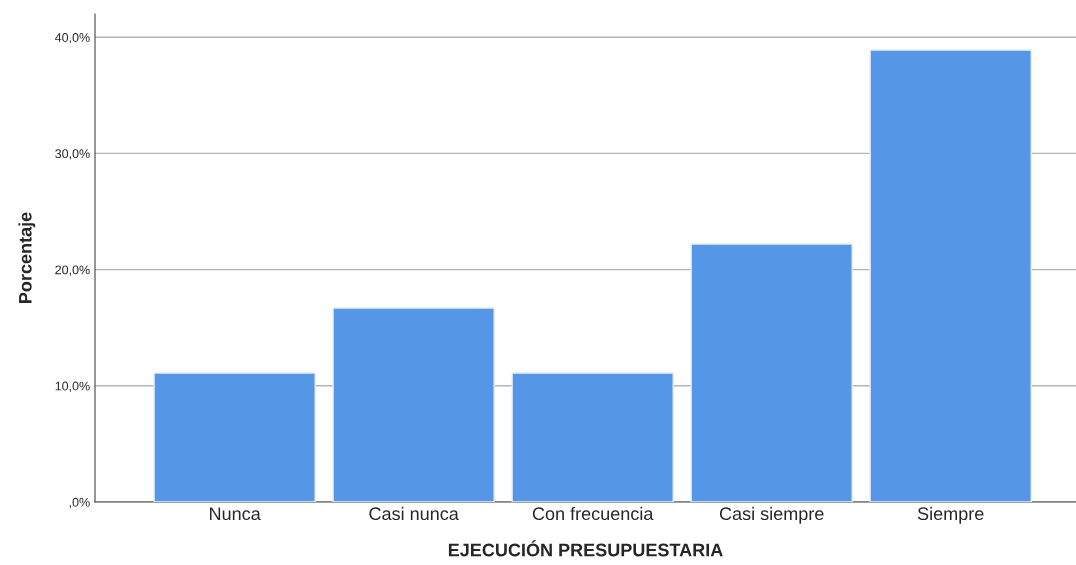  I want to click on y-axis-title: Porcentaje, so click(27, 257).